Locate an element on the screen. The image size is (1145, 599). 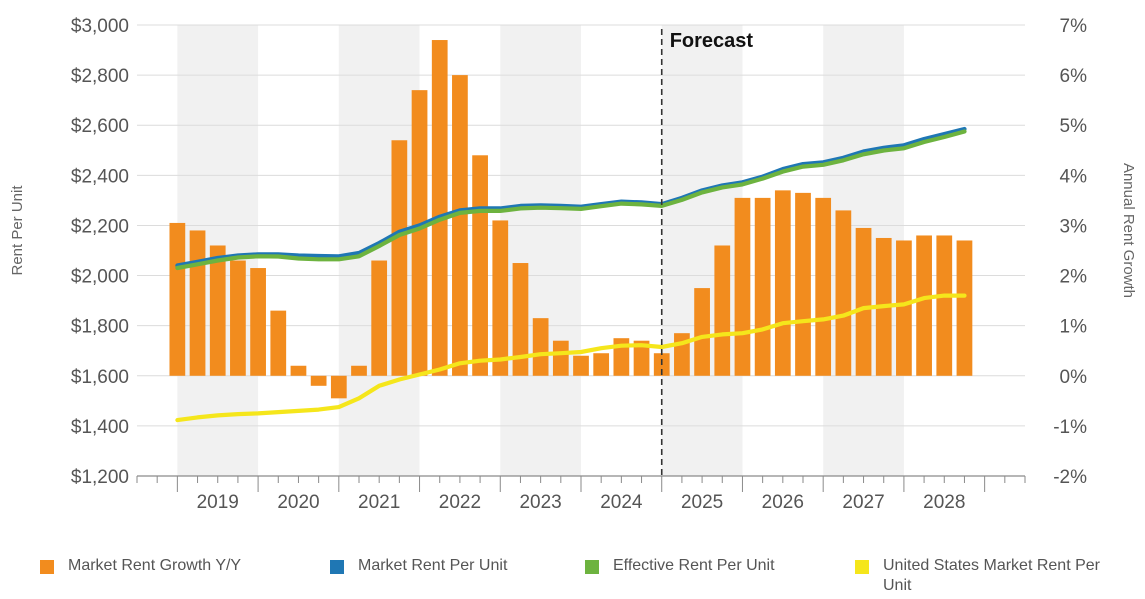
legend-item-market-rent-growth: Market Rent Growth Y/Y is located at coordinates (140, 566).